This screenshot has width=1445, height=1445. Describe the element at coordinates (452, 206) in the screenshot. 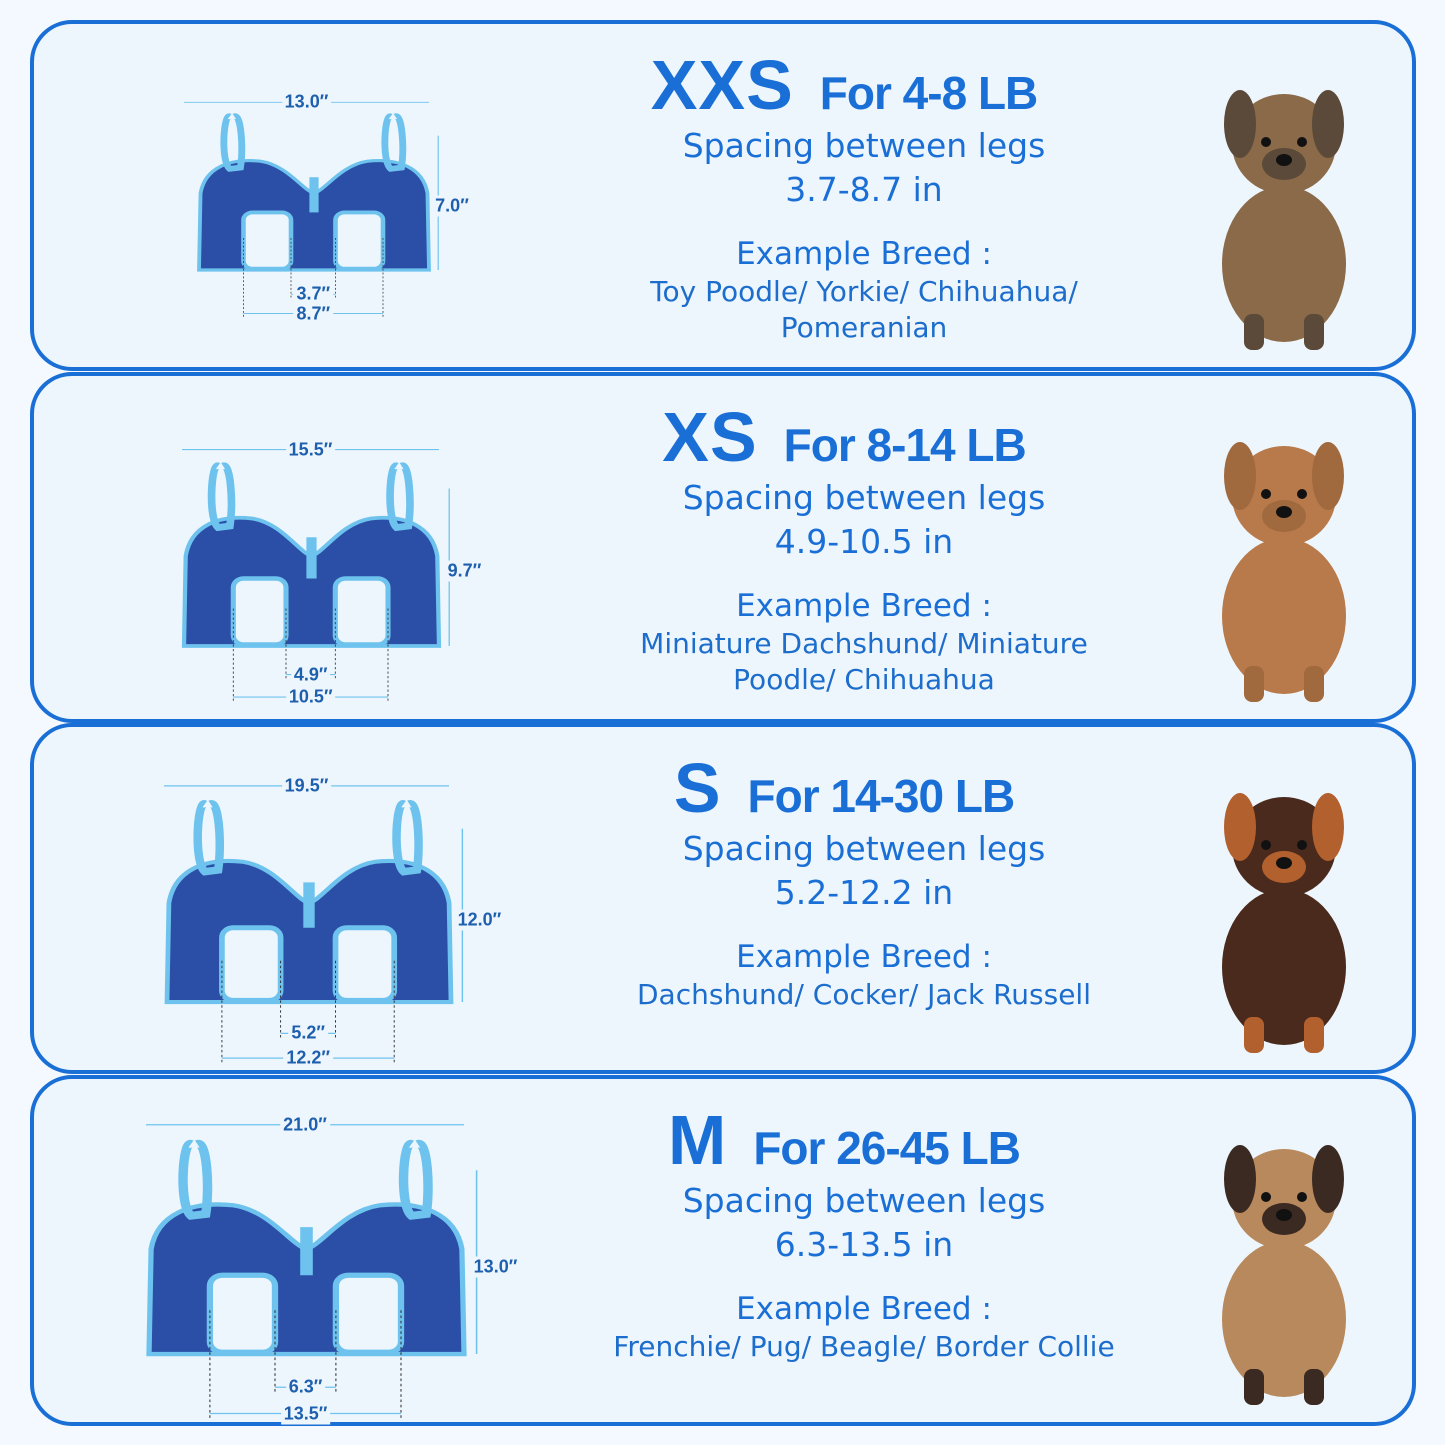

I see `height-dimension: 7.0″` at that location.